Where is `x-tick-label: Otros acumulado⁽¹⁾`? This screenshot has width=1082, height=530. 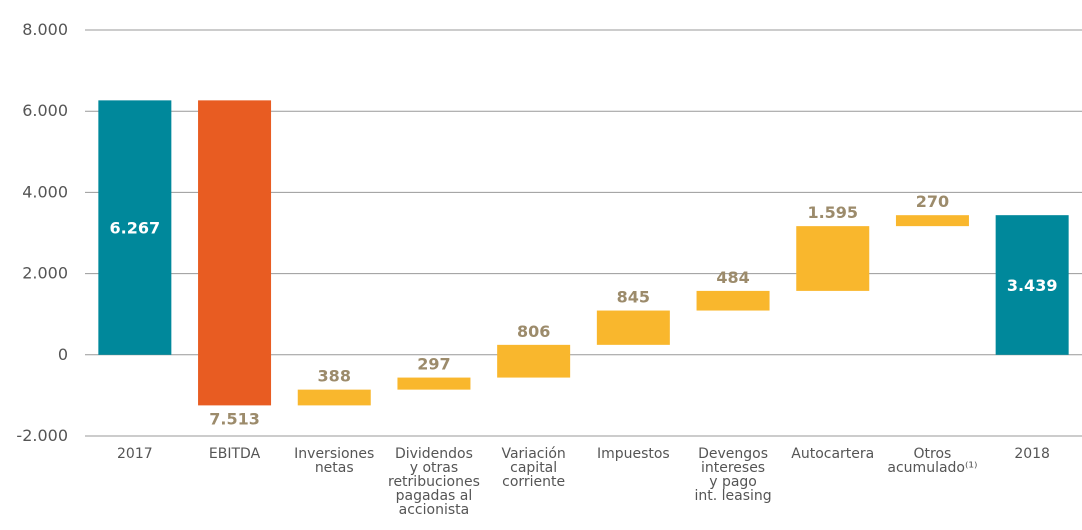
x-tick-label: Otros acumulado⁽¹⁾ is located at coordinates (932, 461).